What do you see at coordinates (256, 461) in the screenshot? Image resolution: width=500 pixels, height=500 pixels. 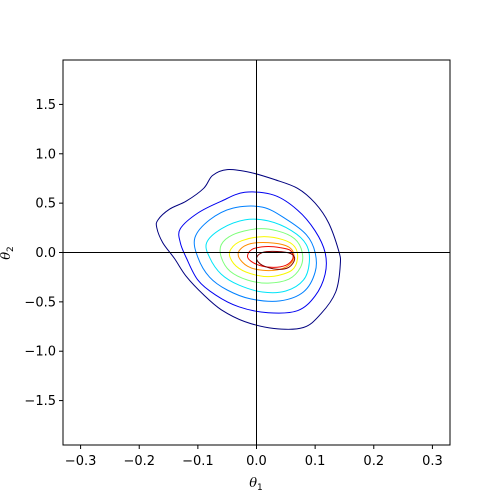 I see `x-tick-label: 0.0` at bounding box center [256, 461].